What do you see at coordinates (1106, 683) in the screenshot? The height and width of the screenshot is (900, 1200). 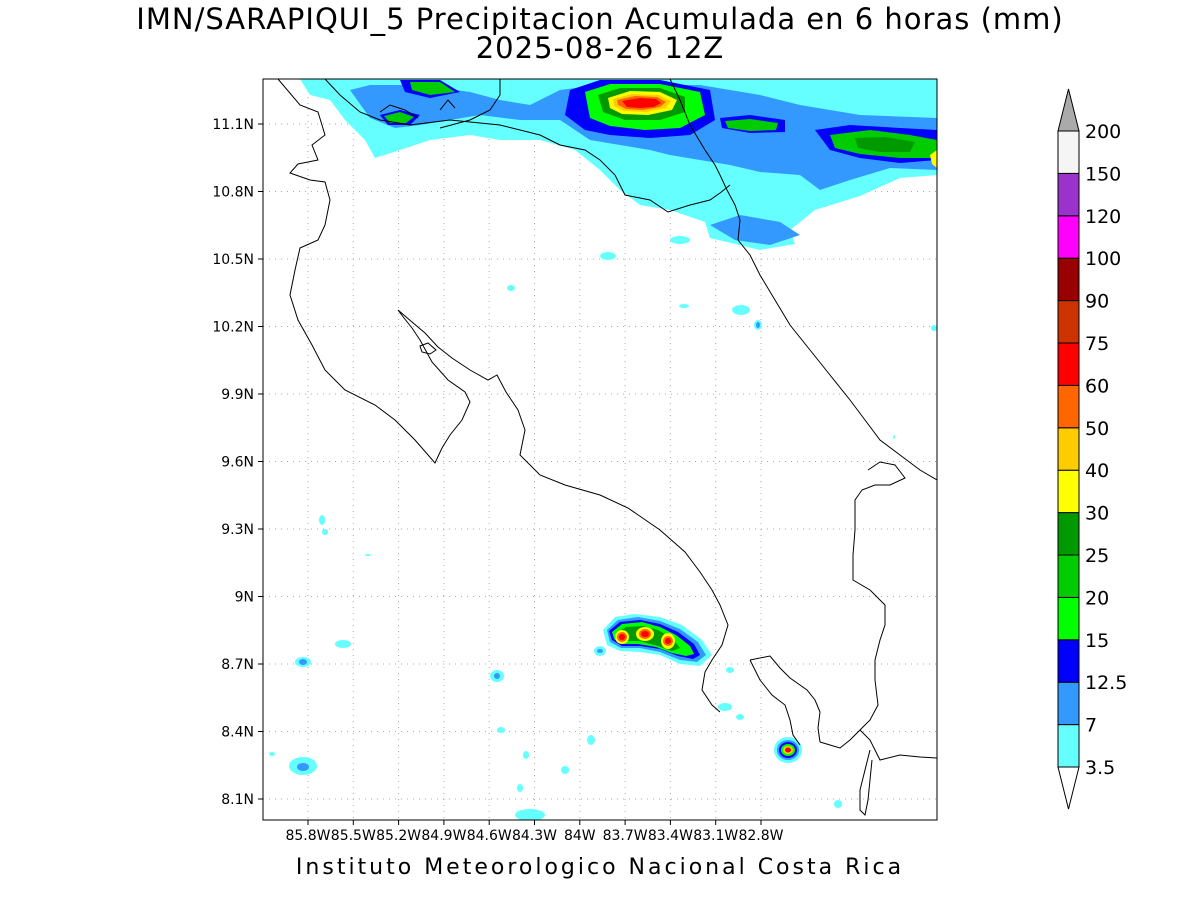 I see `legend-level-label: 12.5` at bounding box center [1106, 683].